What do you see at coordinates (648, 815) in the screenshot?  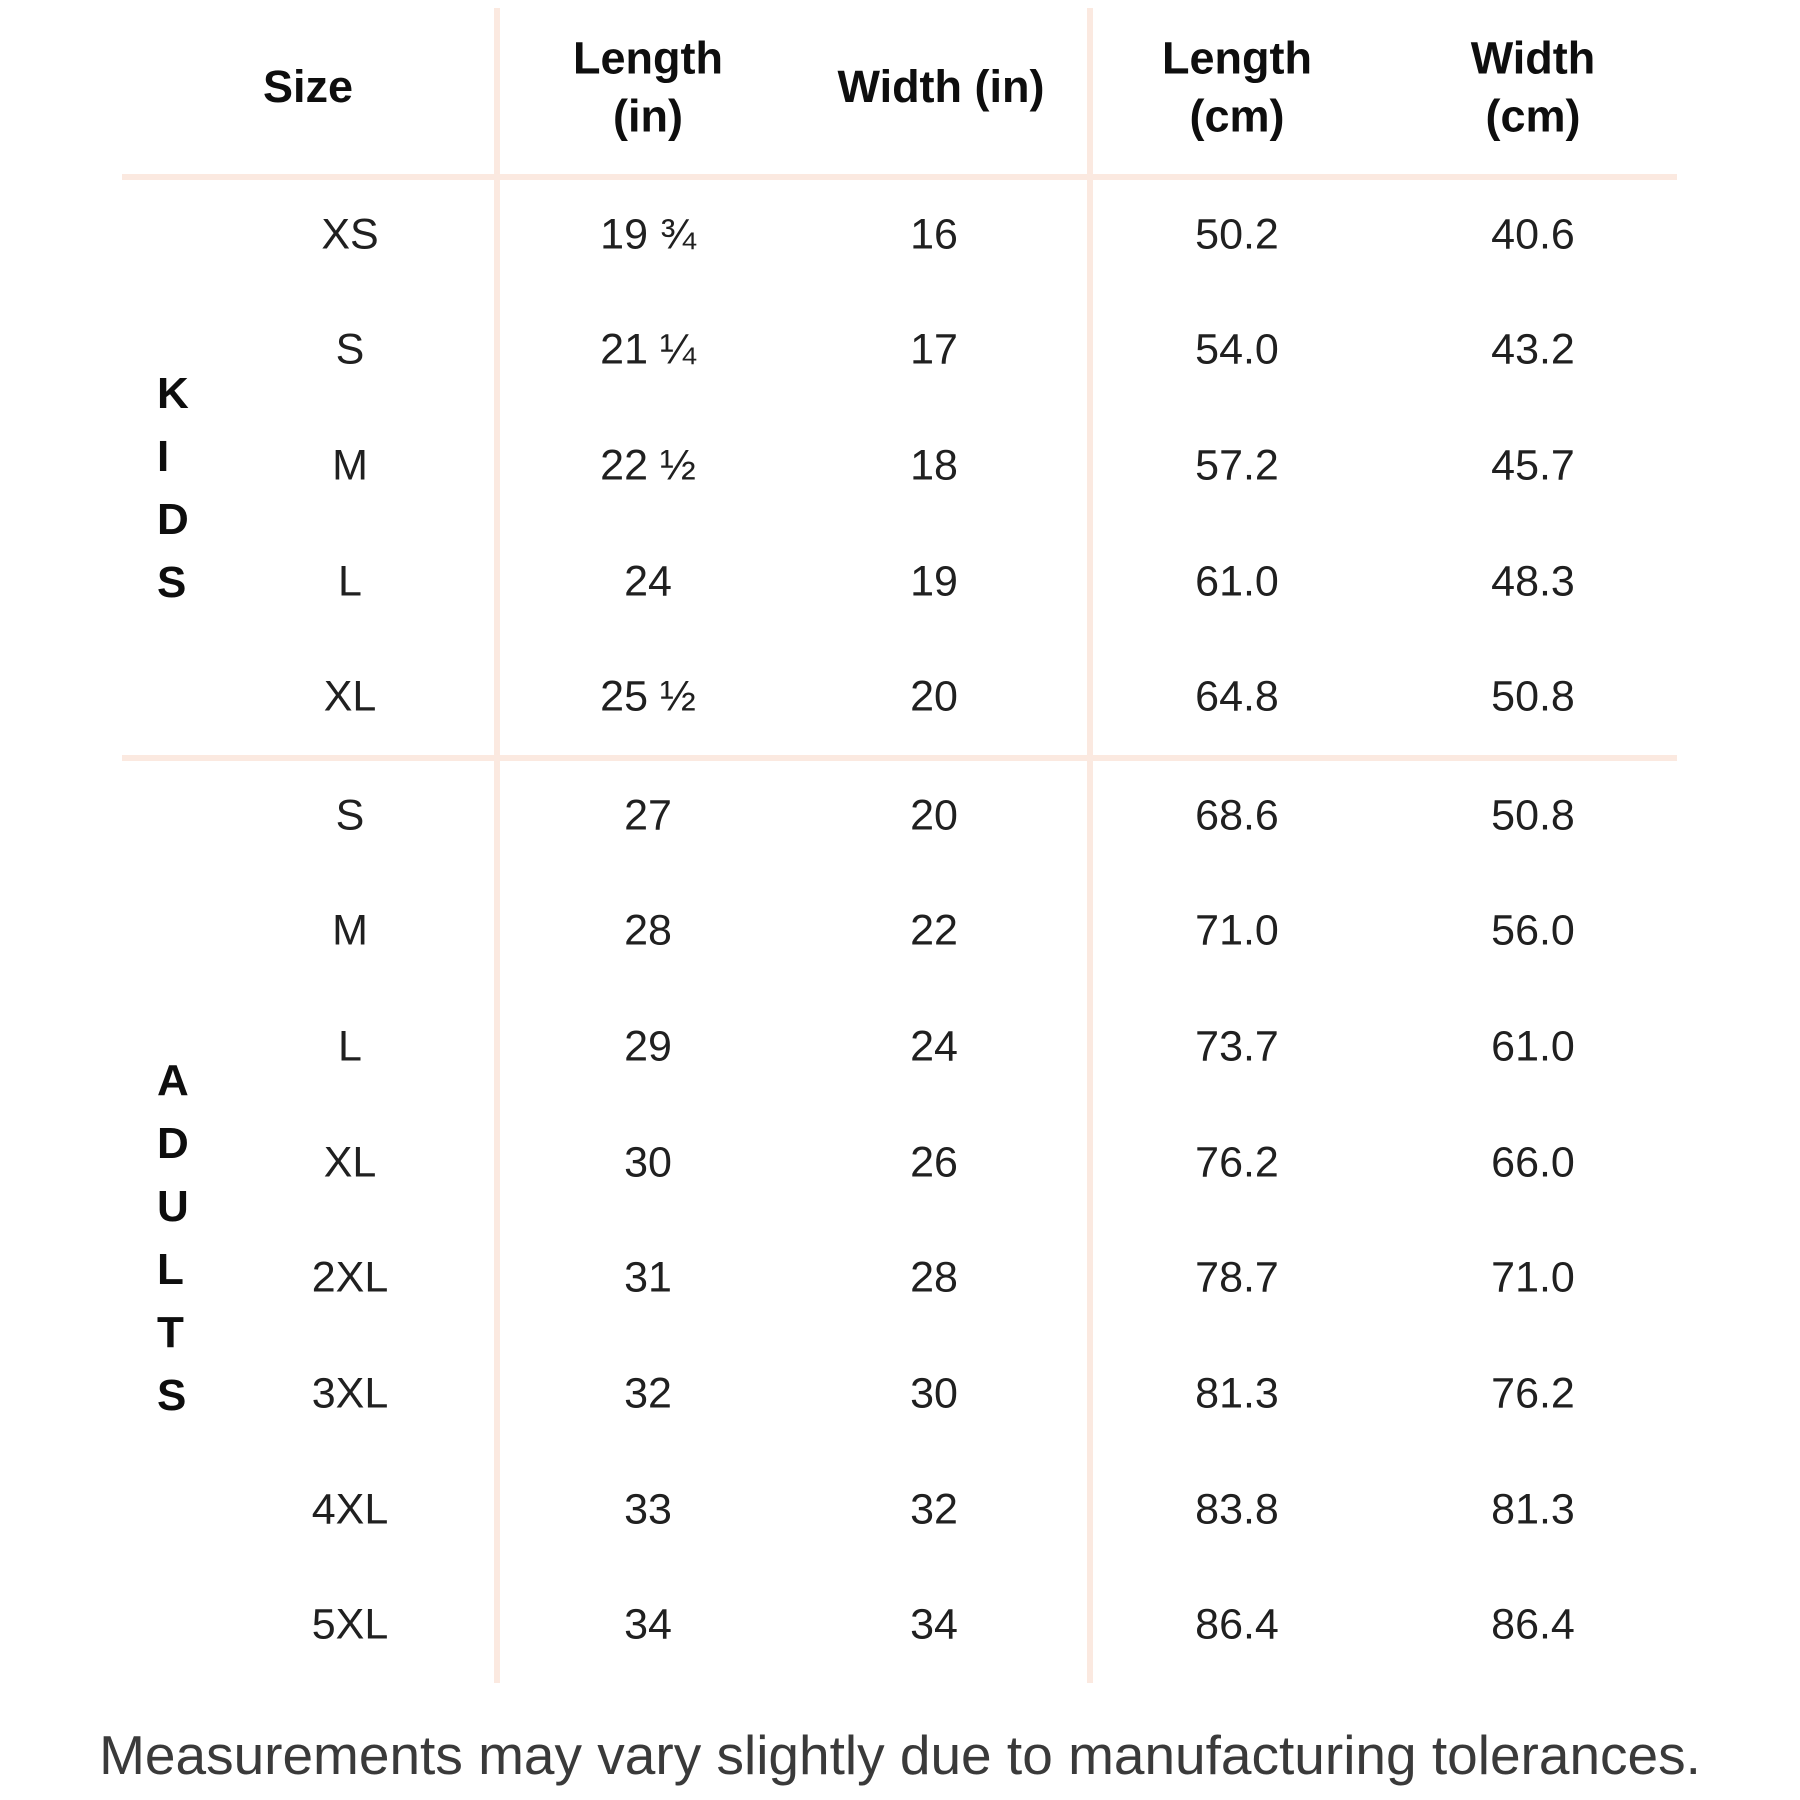 I see `length-in-cell: 27` at bounding box center [648, 815].